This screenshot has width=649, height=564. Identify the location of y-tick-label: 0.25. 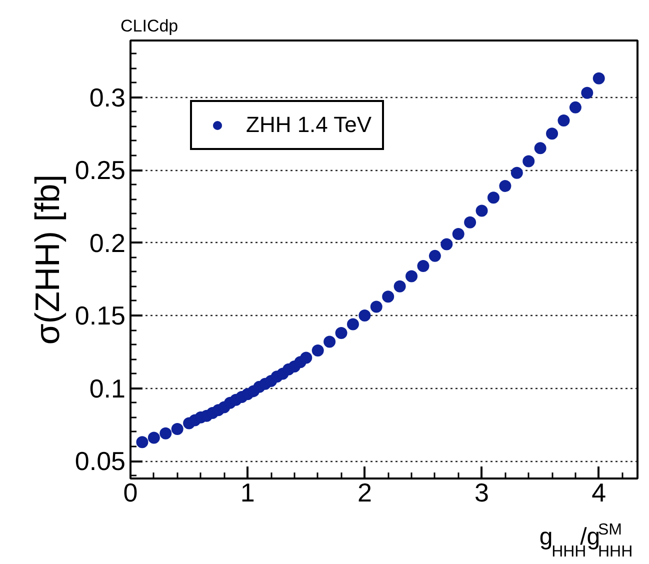
(100, 170).